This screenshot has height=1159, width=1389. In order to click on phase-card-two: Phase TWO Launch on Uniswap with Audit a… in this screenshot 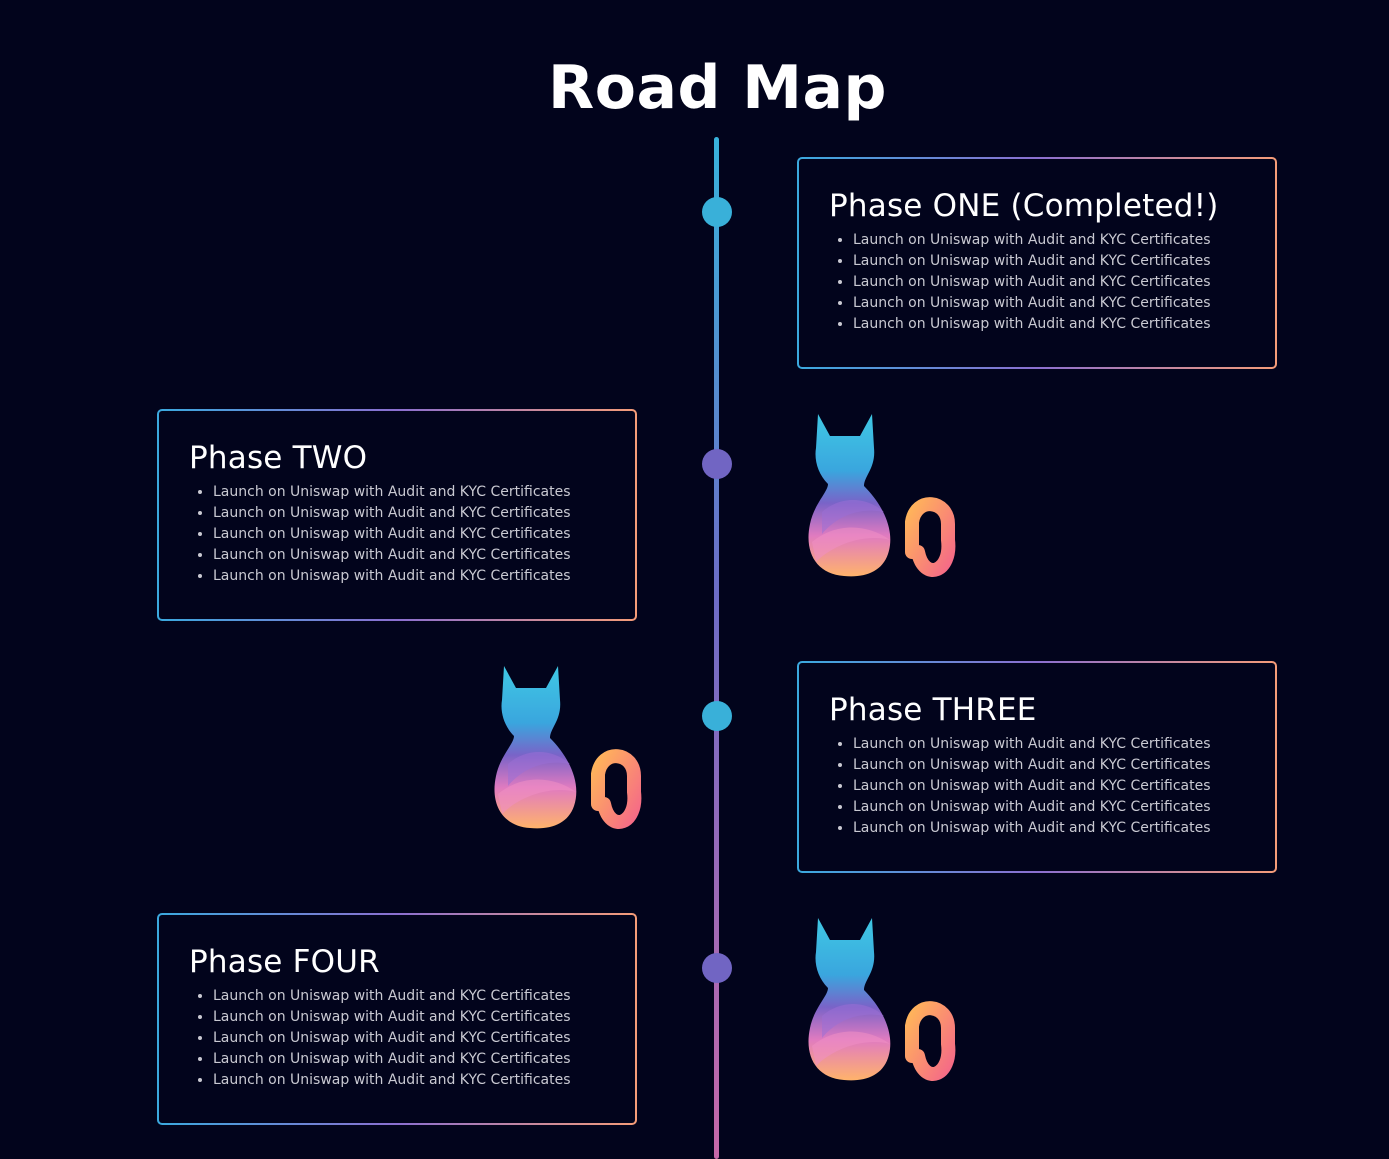, I will do `click(397, 515)`.